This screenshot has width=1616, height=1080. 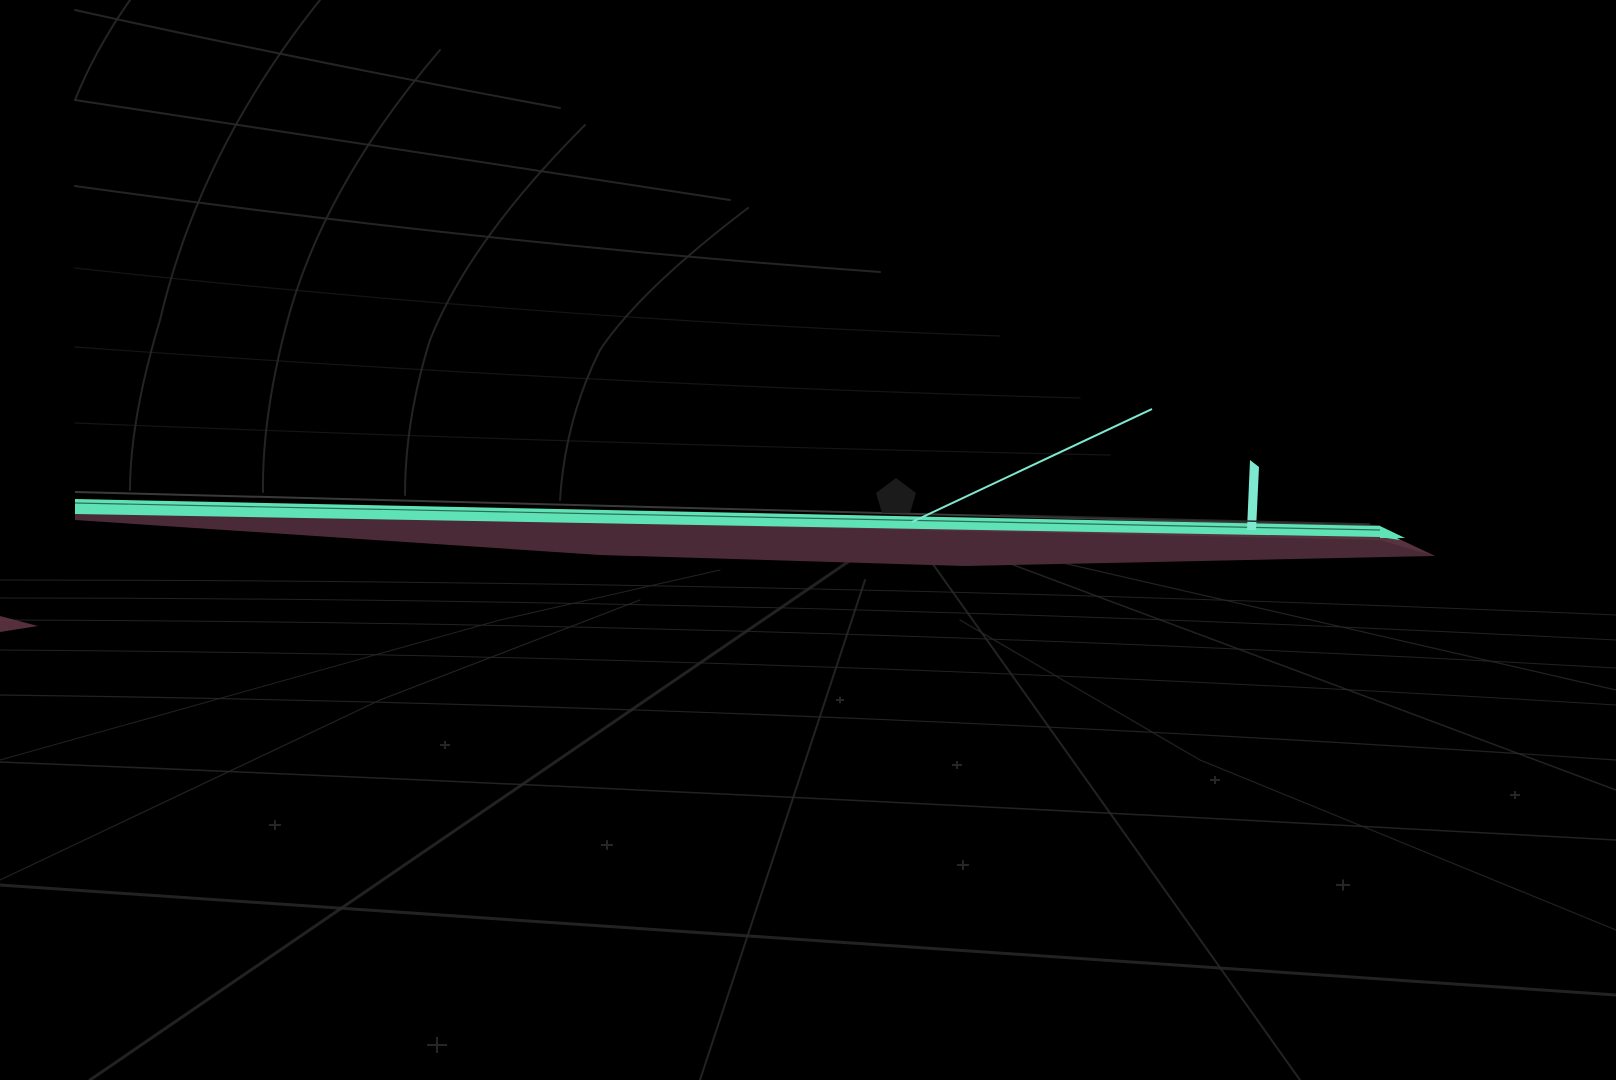 What do you see at coordinates (1185, 519) in the screenshot?
I see `beam-detail-strip` at bounding box center [1185, 519].